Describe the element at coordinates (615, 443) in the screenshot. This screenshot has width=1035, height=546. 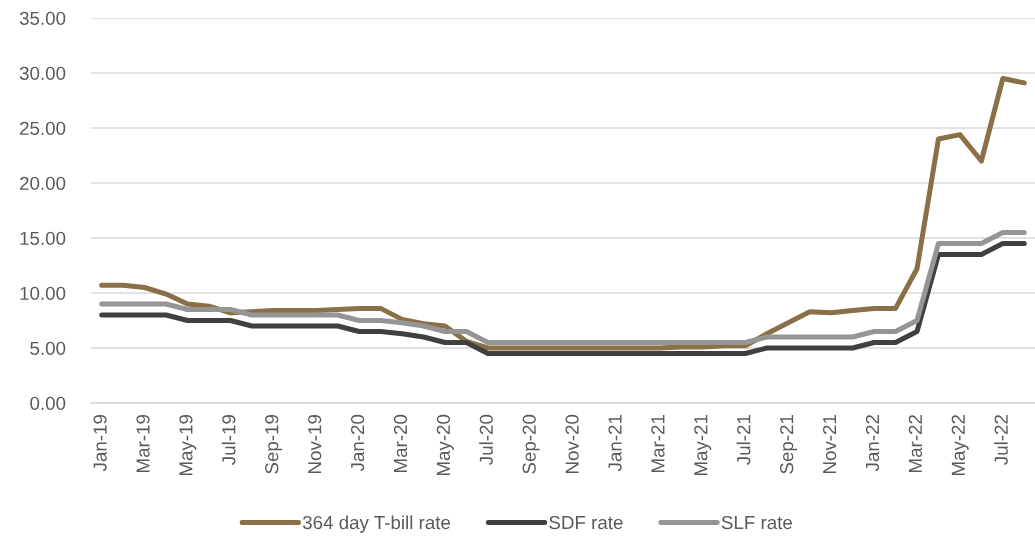
I see `x-tick-label: Jan-21` at that location.